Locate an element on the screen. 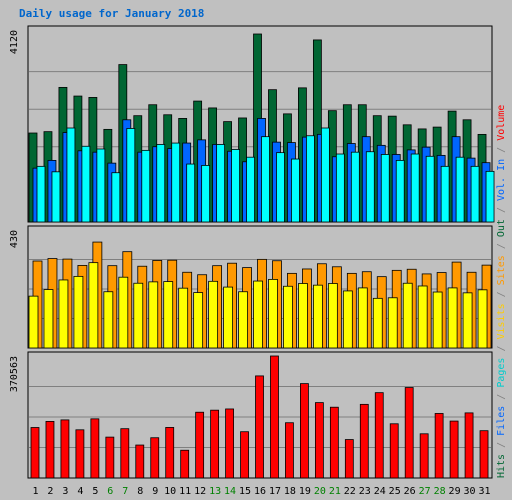  y-max-label: 430 is located at coordinates (14, 239).